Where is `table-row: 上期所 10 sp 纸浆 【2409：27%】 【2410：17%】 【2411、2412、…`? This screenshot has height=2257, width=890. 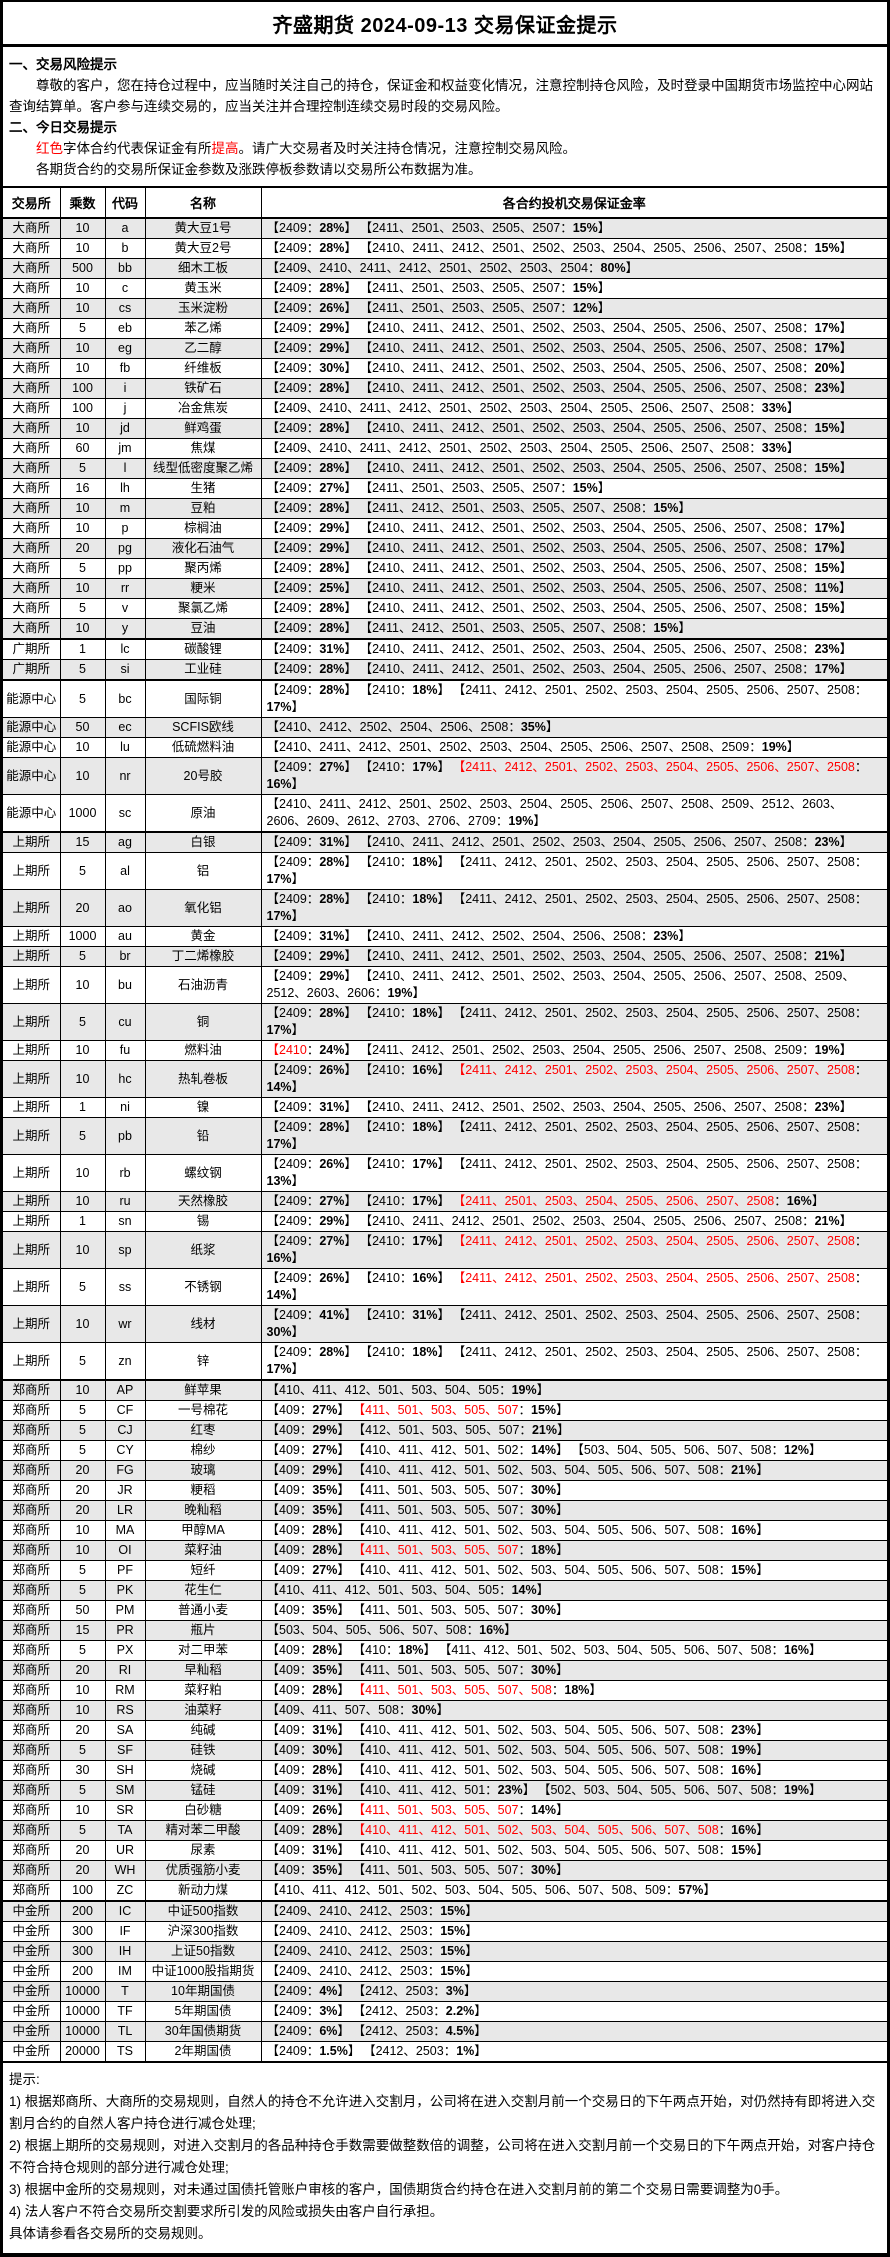 table-row: 上期所 10 sp 纸浆 【2409：27%】 【2410：17%】 【2411、2412、… is located at coordinates (445, 1250).